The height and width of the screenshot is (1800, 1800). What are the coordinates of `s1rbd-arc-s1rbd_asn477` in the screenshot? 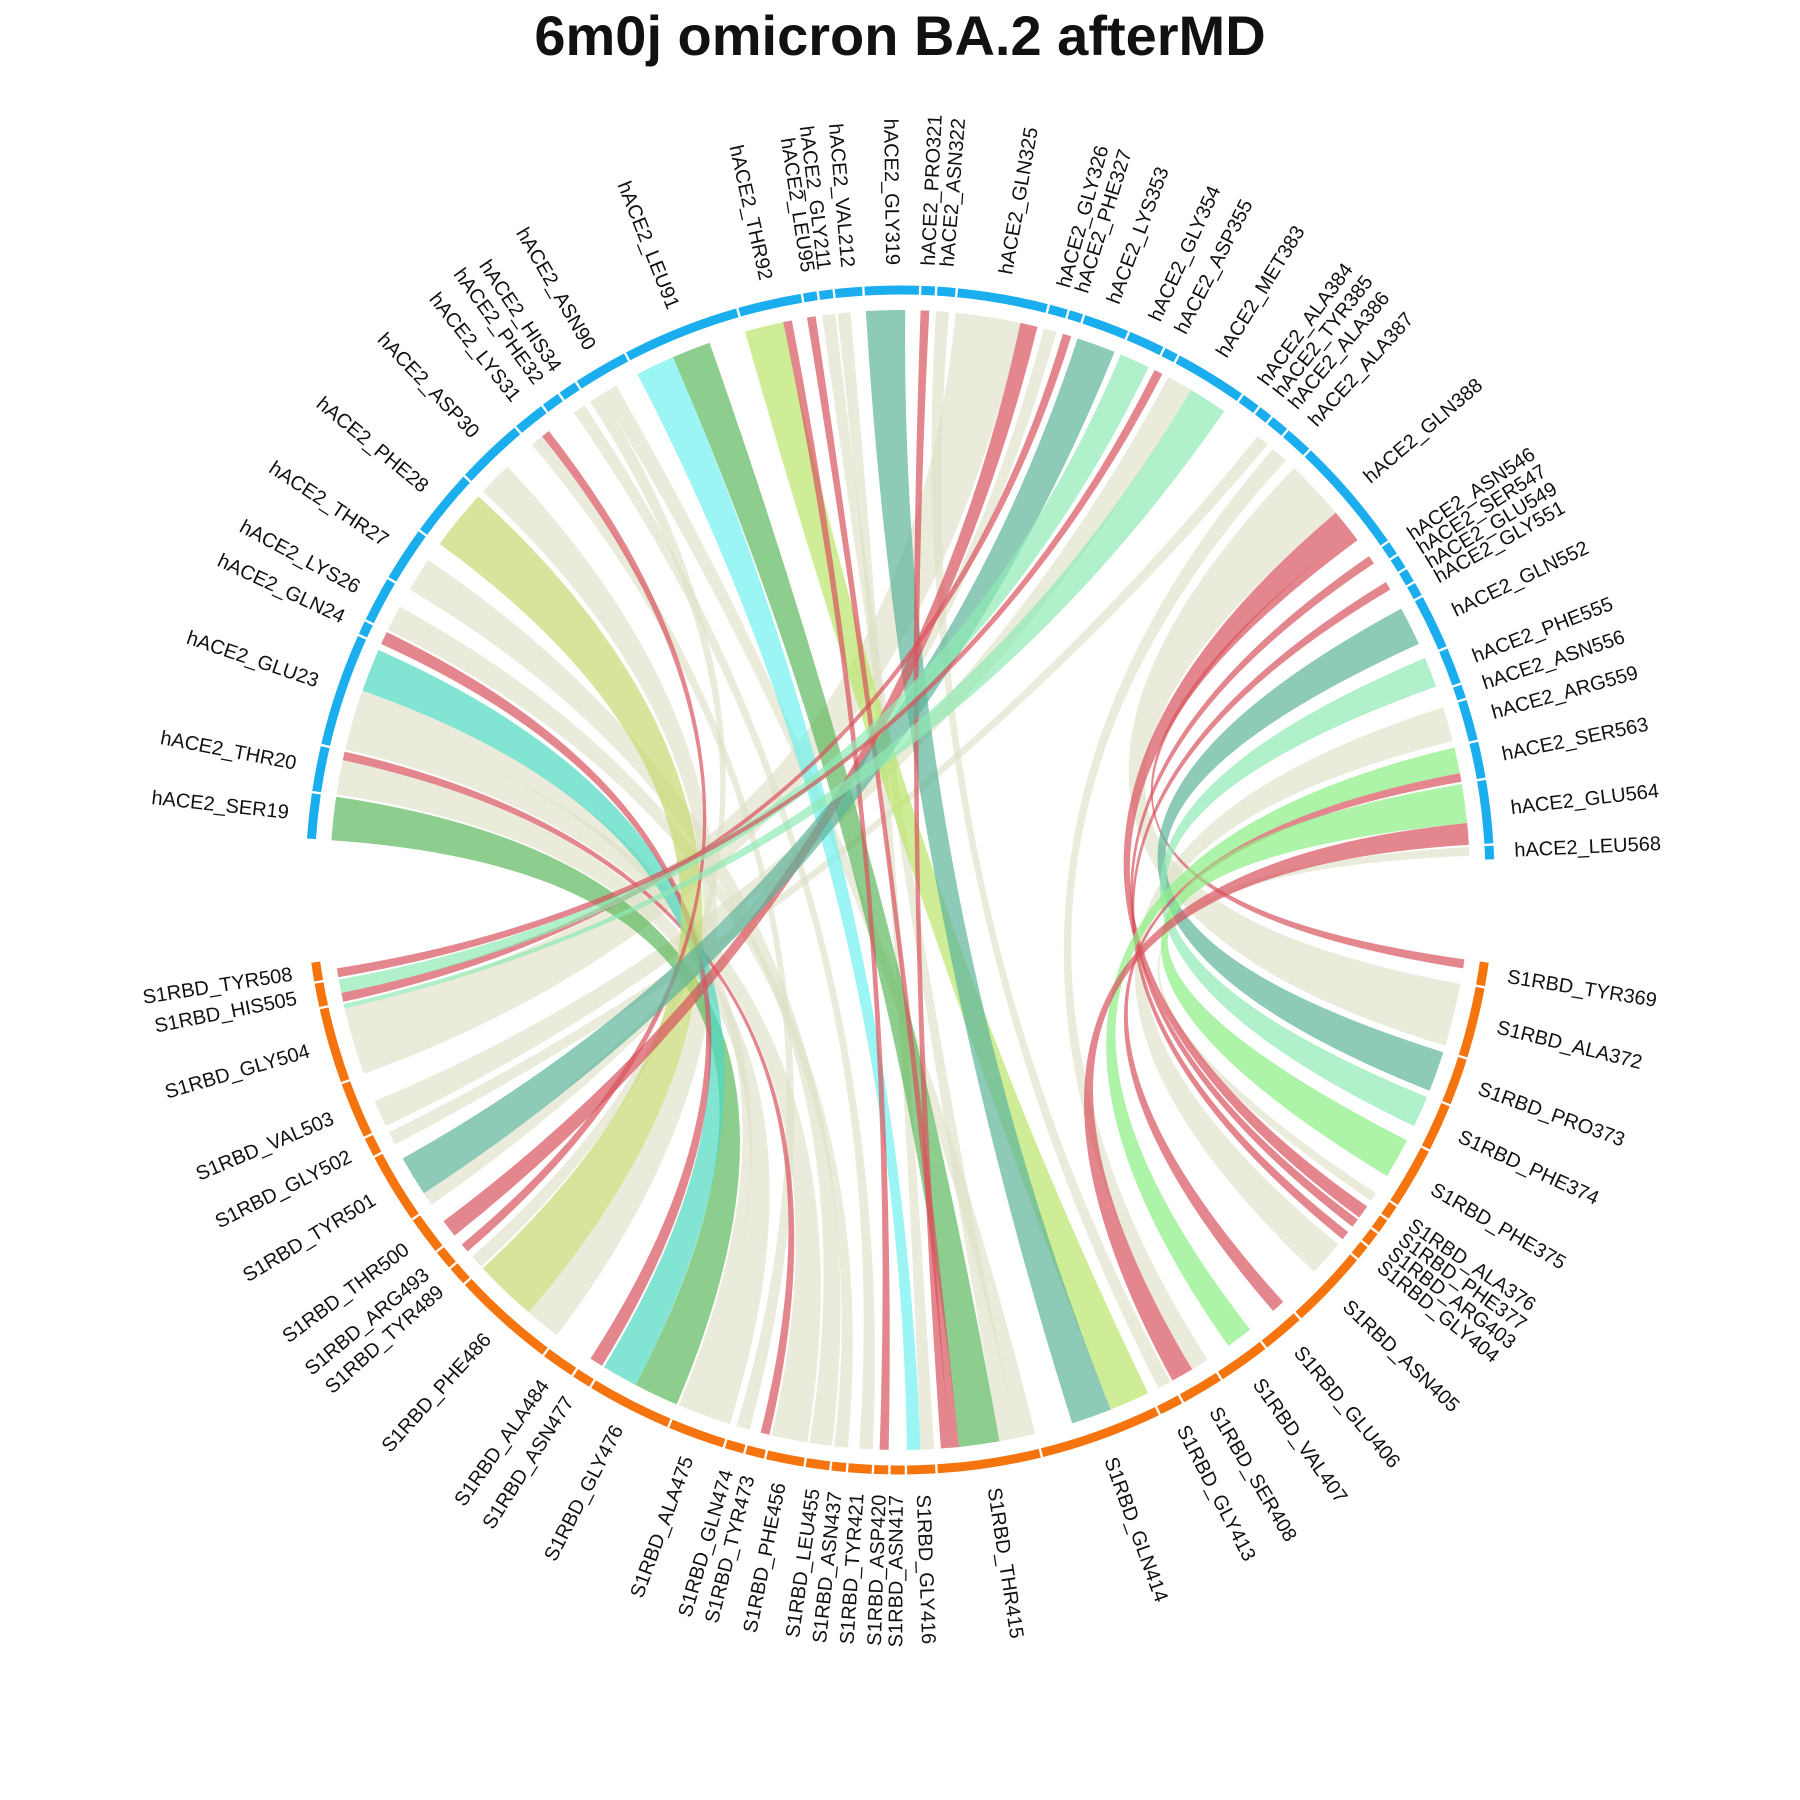 It's located at (583, 1378).